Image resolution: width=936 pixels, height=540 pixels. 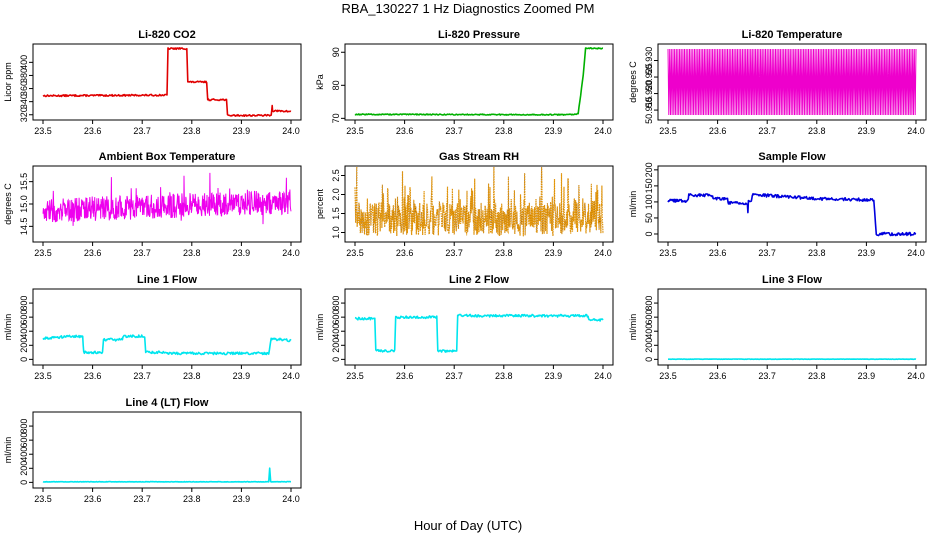 I want to click on data-series-points, so click(x=479, y=202).